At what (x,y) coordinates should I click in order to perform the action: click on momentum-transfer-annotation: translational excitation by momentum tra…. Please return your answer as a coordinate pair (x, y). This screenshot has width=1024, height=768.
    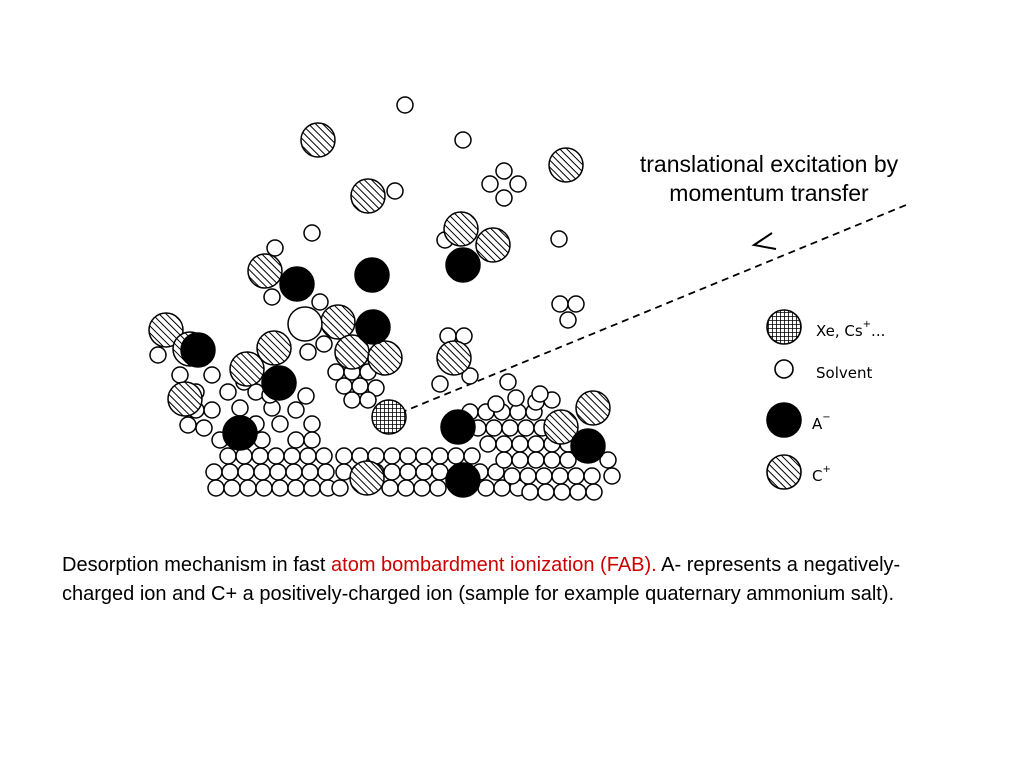
    Looking at the image, I should click on (769, 179).